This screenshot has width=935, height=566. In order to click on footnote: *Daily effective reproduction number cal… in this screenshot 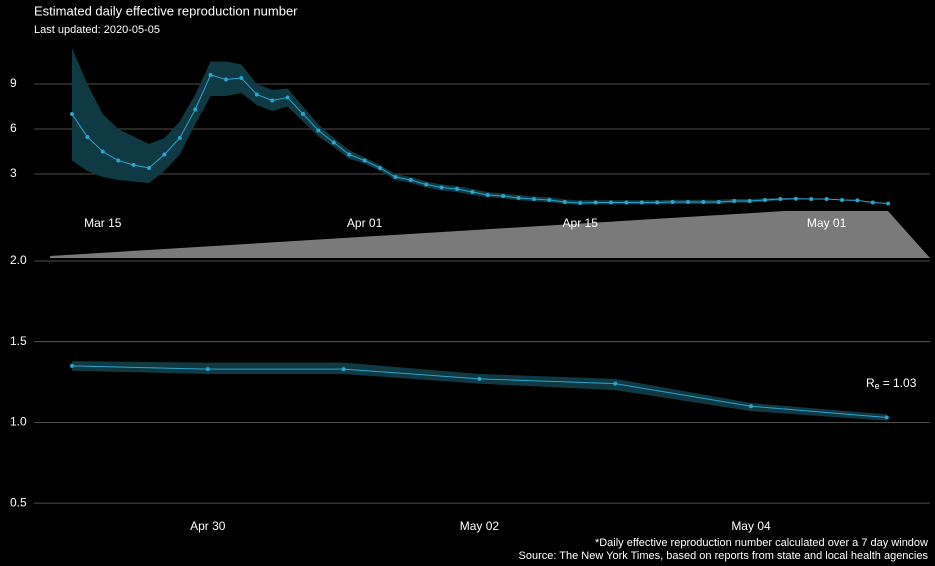, I will do `click(761, 543)`.